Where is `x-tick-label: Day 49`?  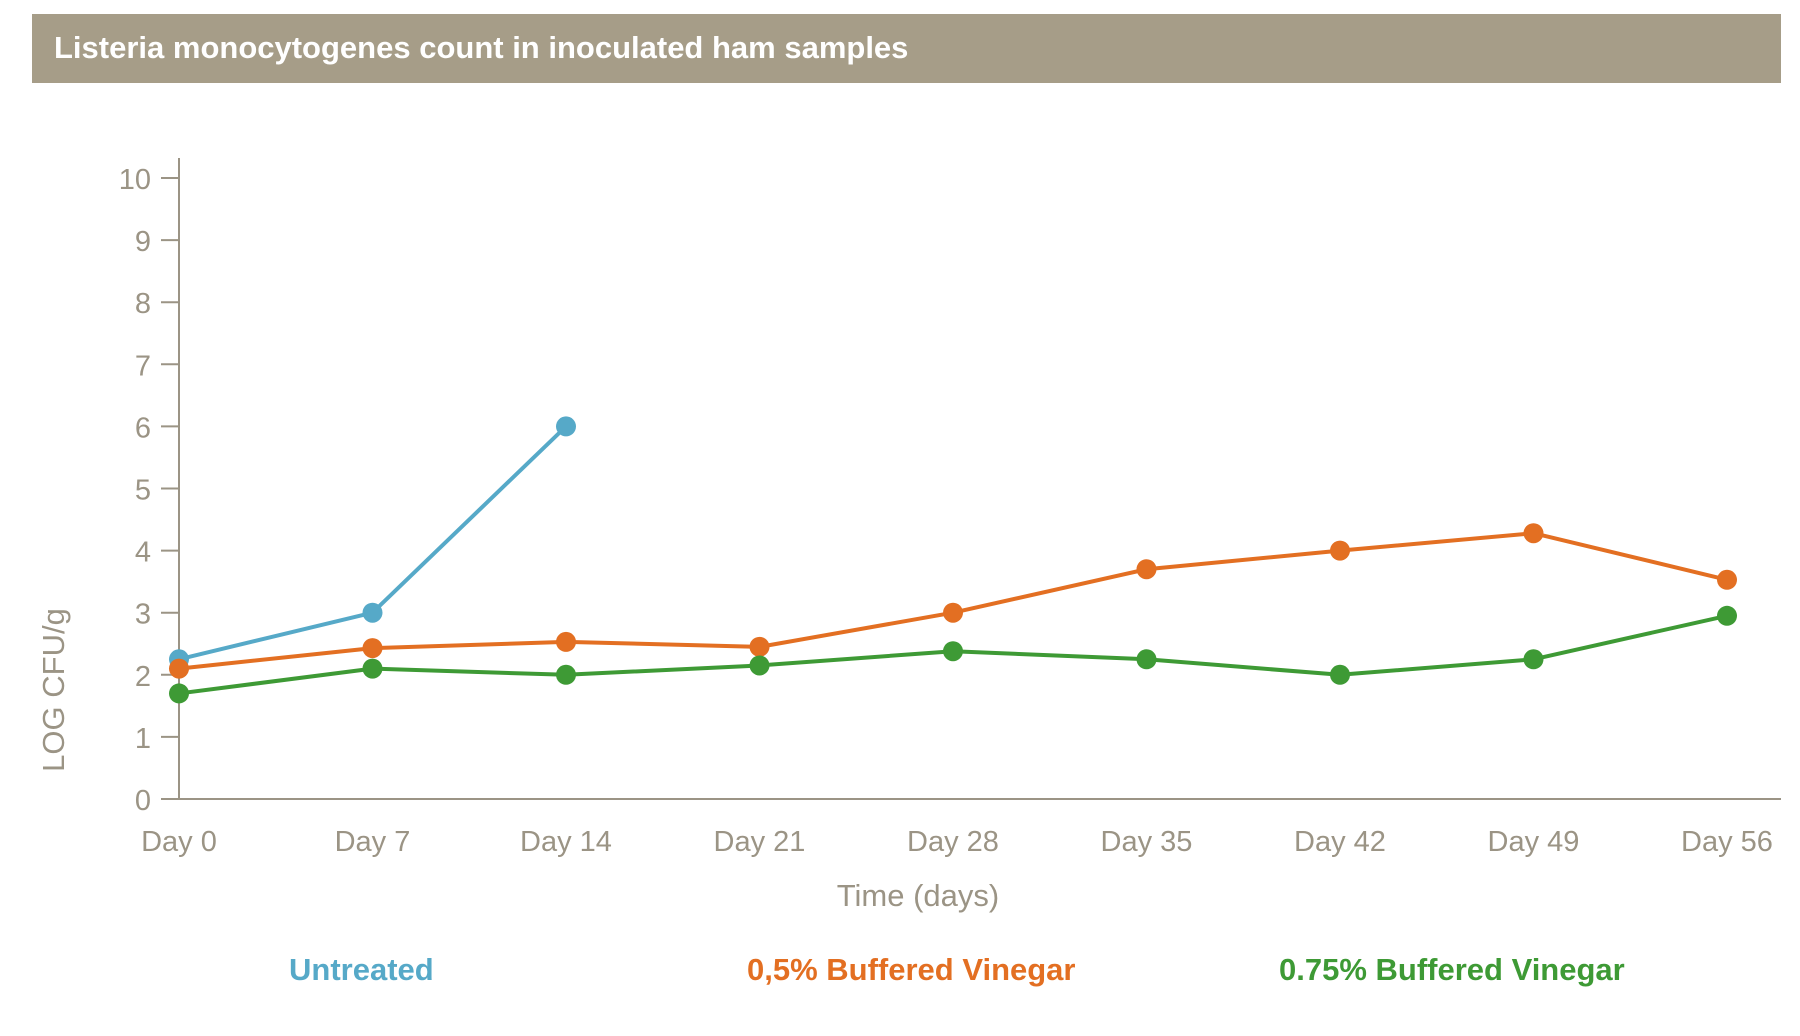 x-tick-label: Day 49 is located at coordinates (1534, 842).